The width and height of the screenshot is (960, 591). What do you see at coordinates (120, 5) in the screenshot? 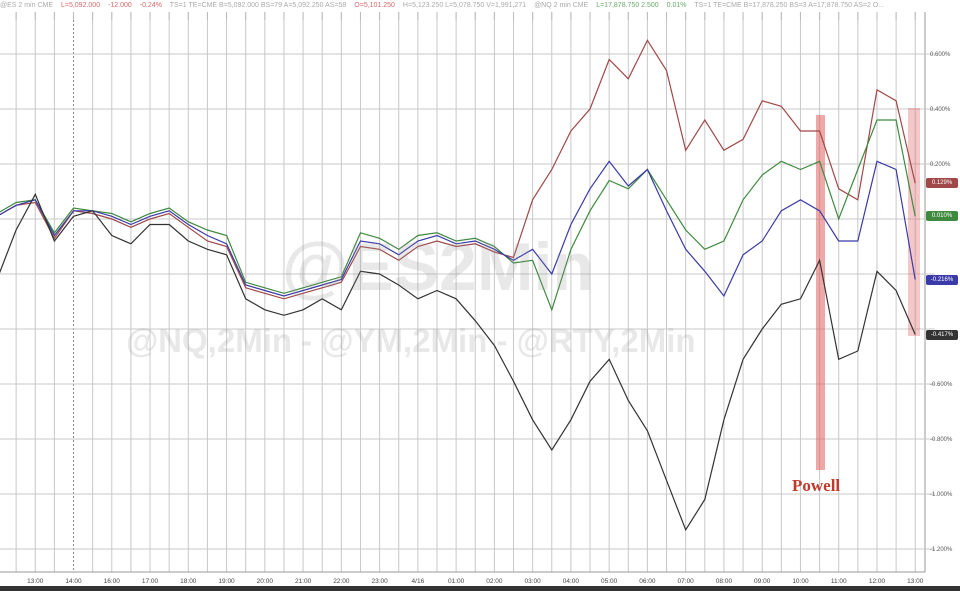
I see `es-change: -12.000` at bounding box center [120, 5].